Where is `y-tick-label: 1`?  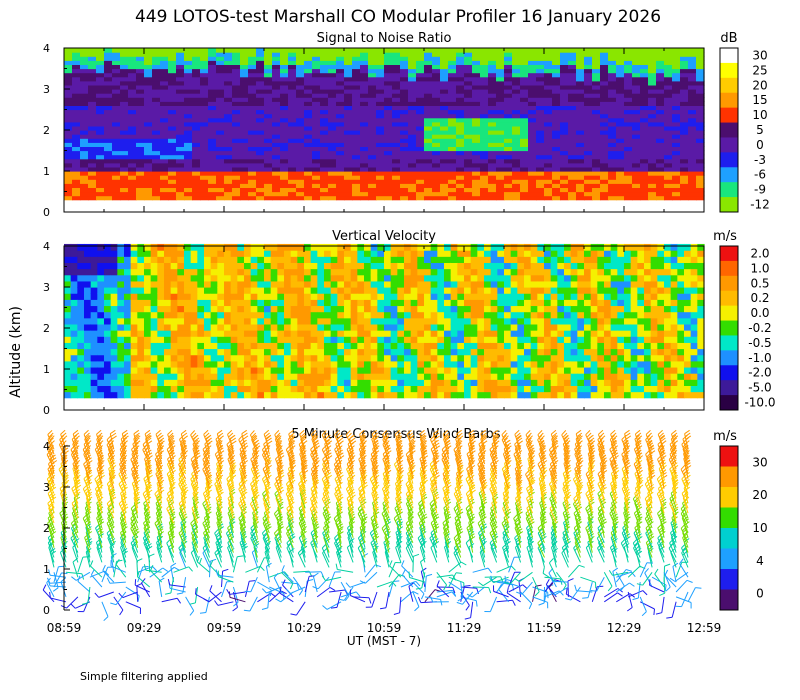
y-tick-label: 1 is located at coordinates (46, 171).